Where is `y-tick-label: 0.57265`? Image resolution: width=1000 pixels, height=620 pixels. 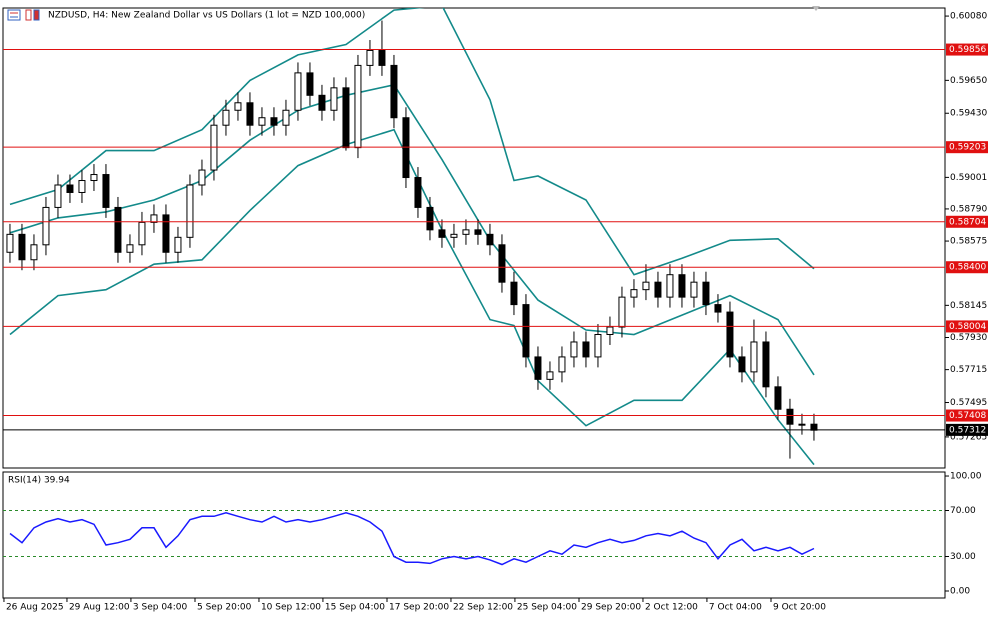 y-tick-label: 0.57265 is located at coordinates (968, 437).